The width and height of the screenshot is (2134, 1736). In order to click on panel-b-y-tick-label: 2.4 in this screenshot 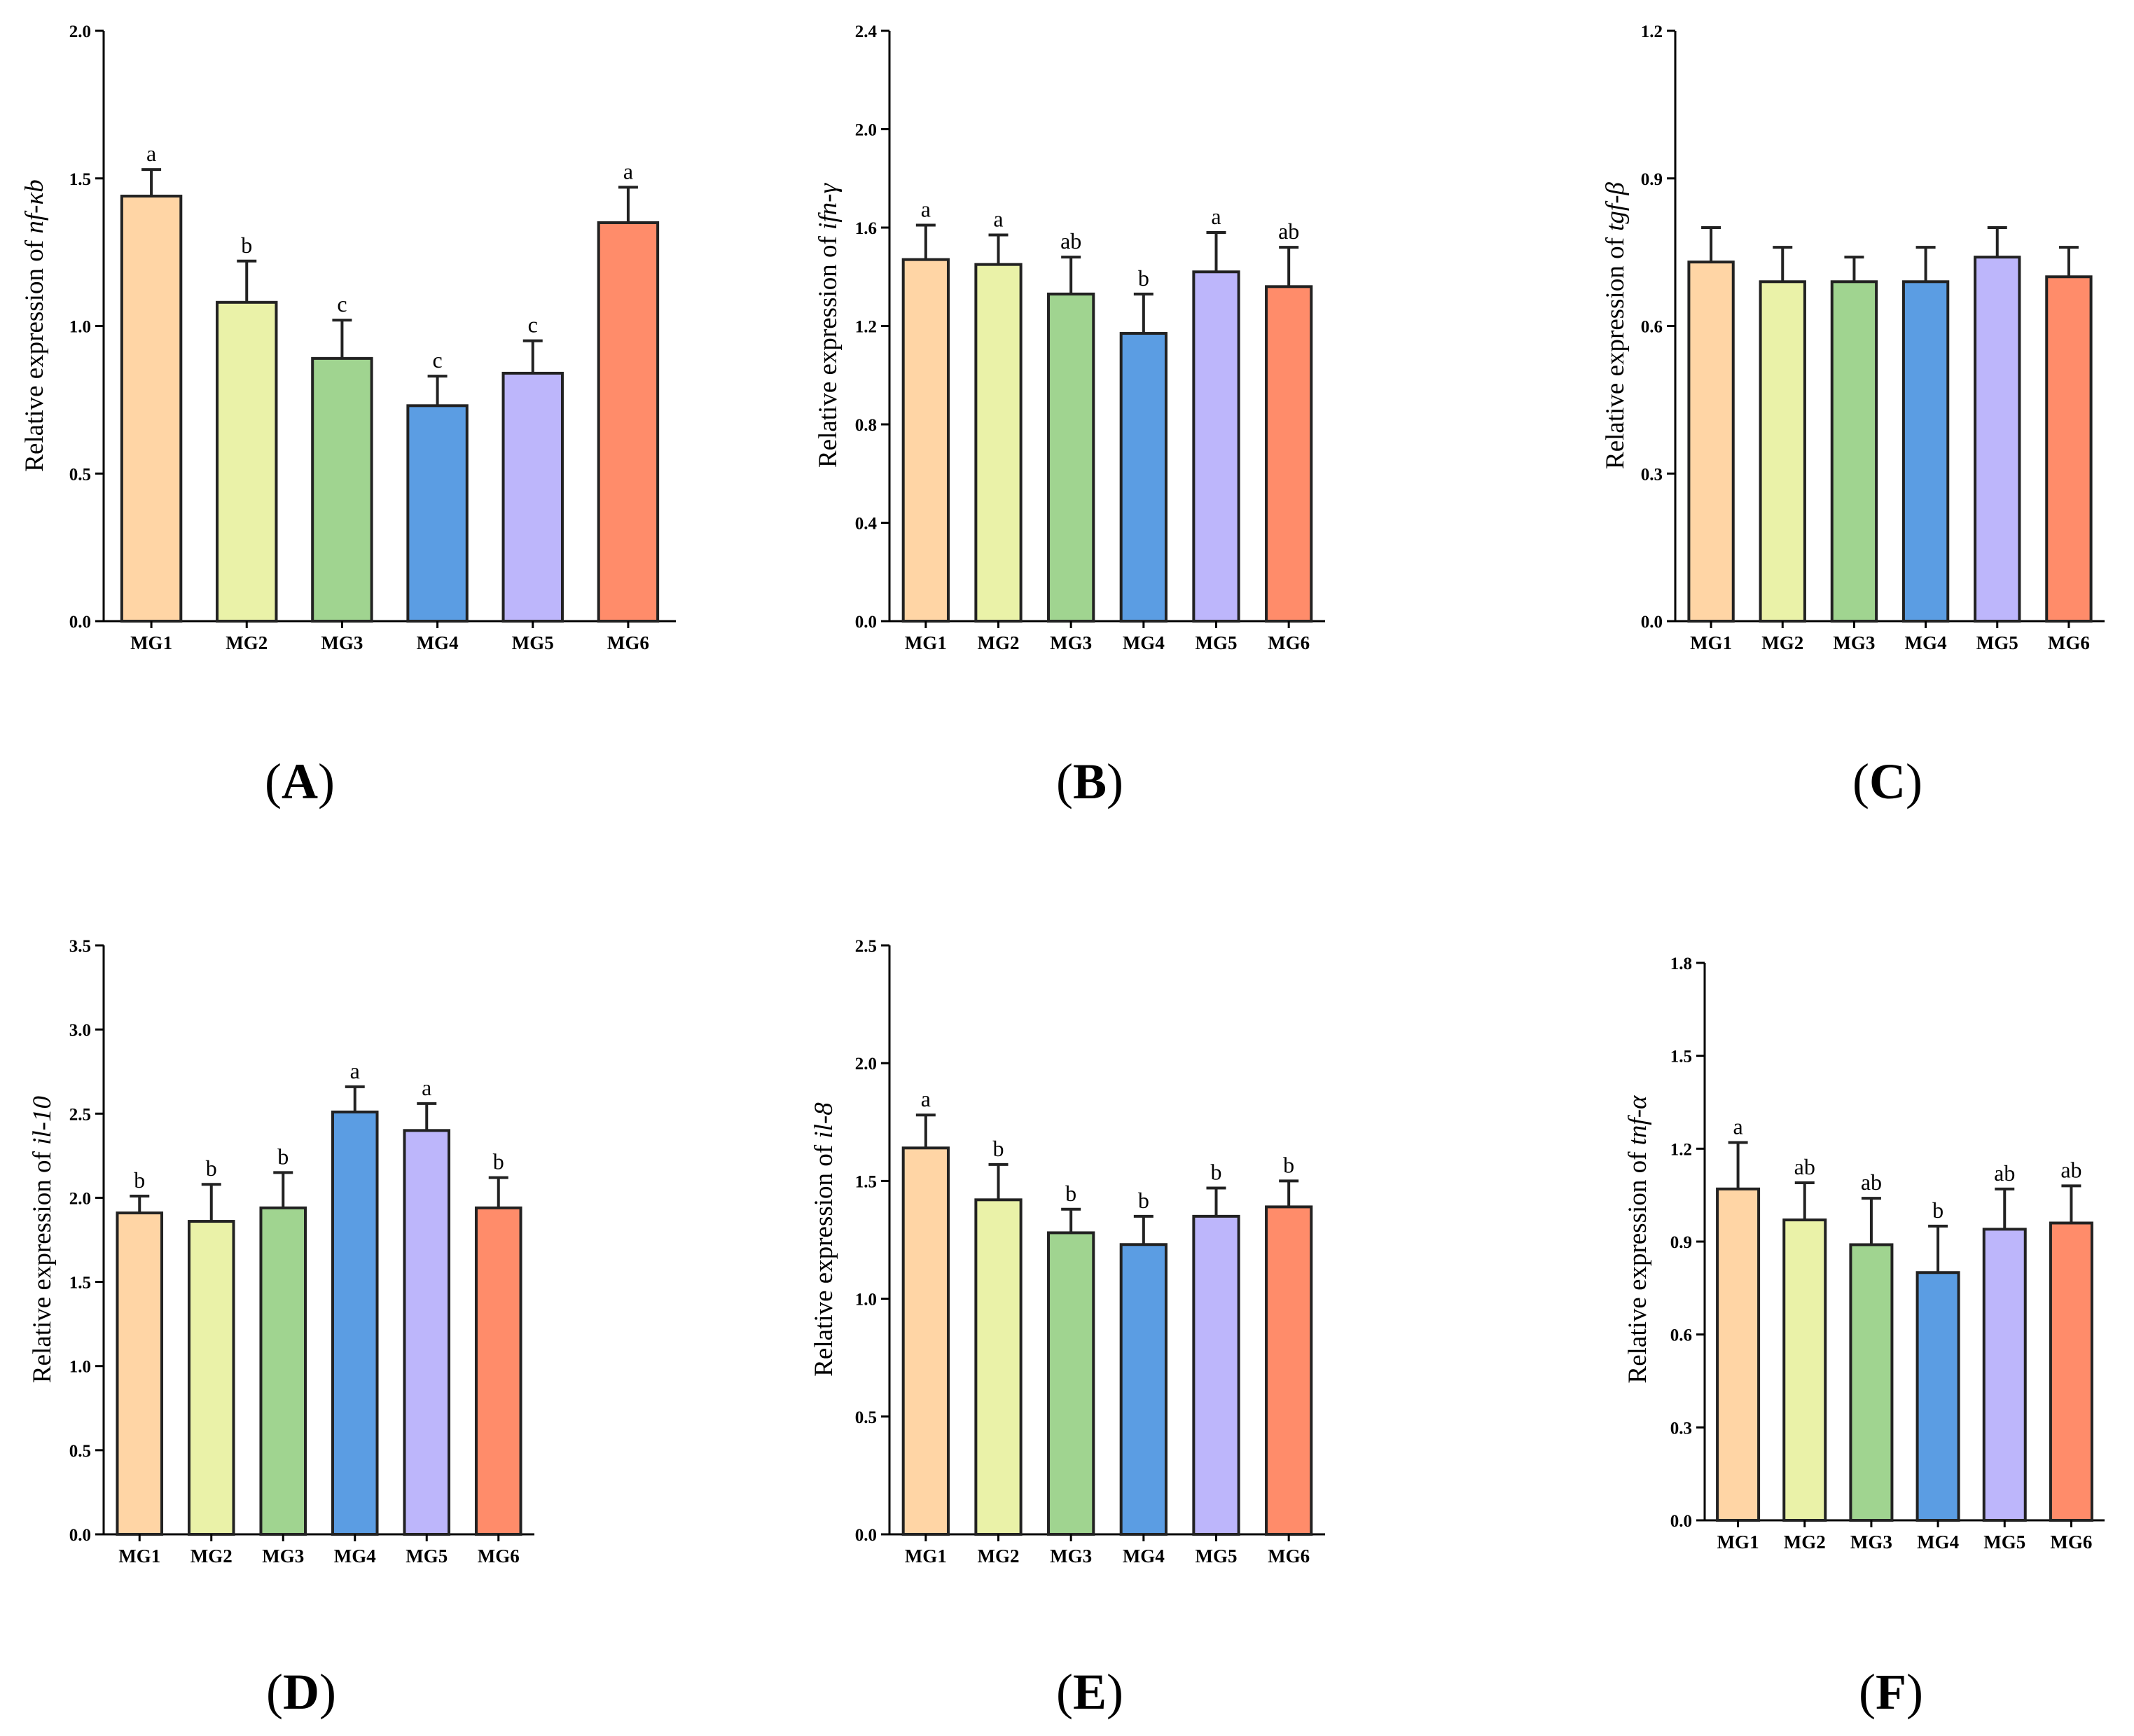, I will do `click(866, 32)`.